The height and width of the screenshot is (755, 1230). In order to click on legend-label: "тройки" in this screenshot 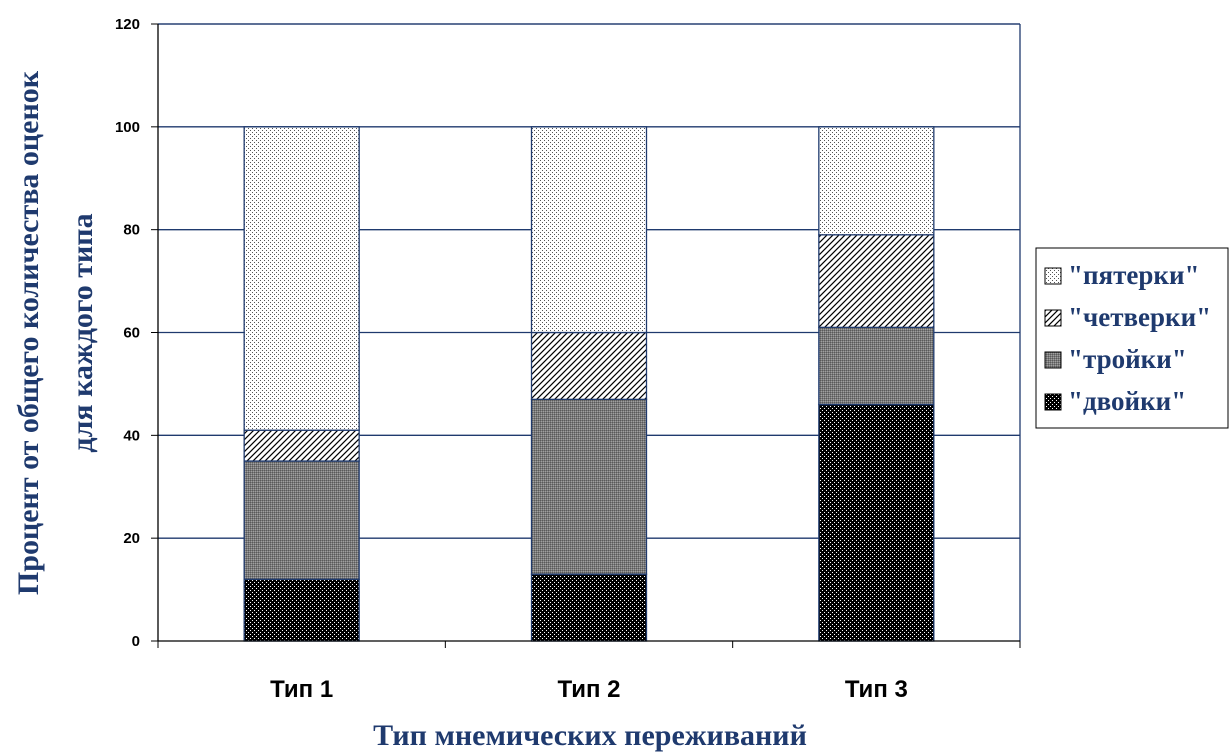, I will do `click(1127, 359)`.